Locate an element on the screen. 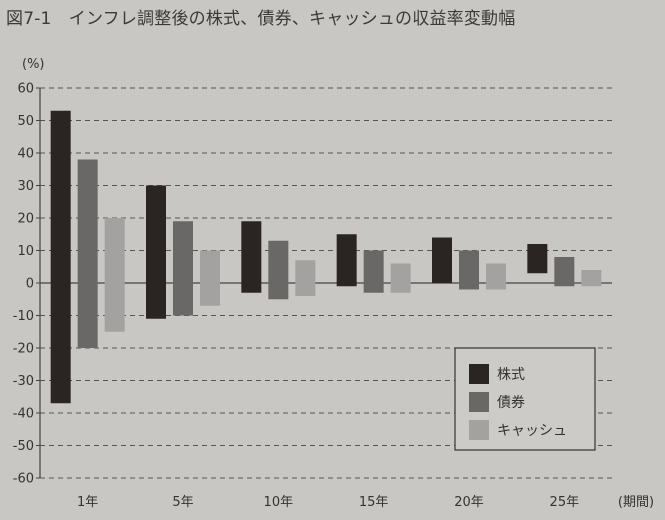 The height and width of the screenshot is (520, 665). legend-label-株式: 株式 is located at coordinates (511, 375).